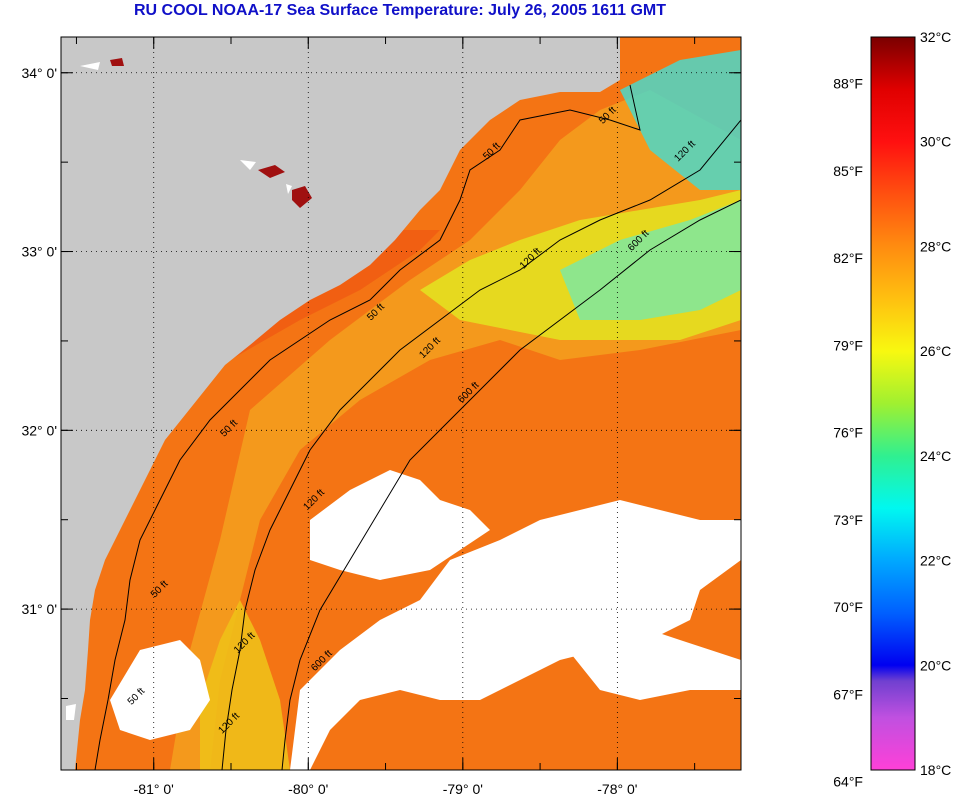 Image resolution: width=968 pixels, height=801 pixels. I want to click on lon-tick-label: -80° 0', so click(308, 789).